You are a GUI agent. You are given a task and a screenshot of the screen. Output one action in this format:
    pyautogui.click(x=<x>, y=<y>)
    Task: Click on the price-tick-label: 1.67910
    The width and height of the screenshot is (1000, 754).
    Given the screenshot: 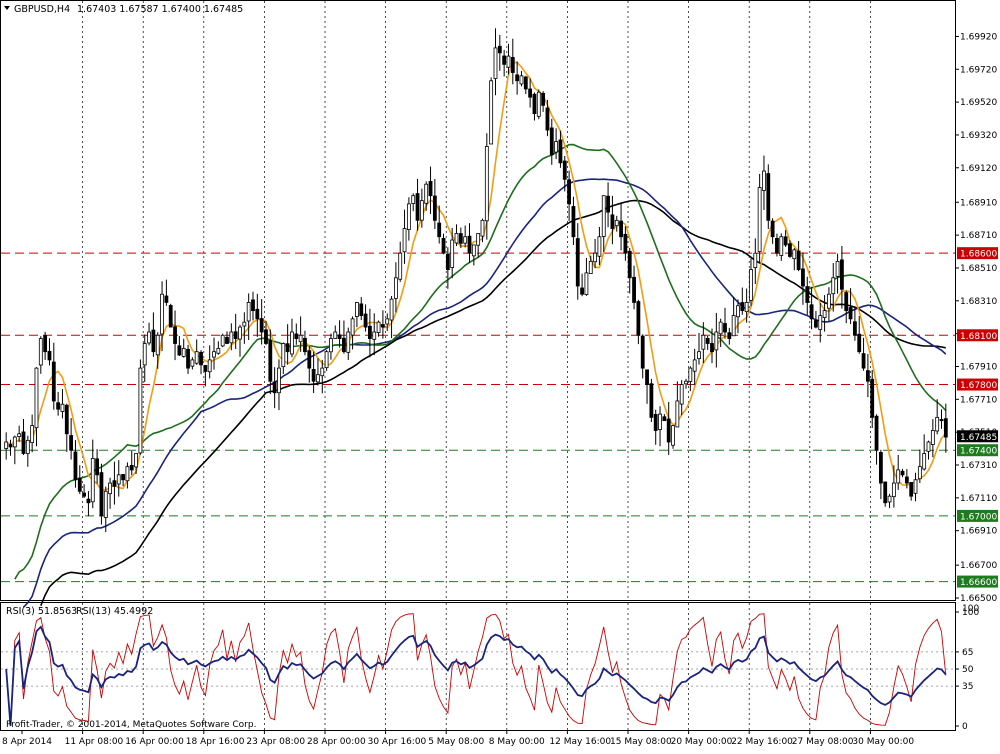 What is the action you would take?
    pyautogui.click(x=978, y=367)
    